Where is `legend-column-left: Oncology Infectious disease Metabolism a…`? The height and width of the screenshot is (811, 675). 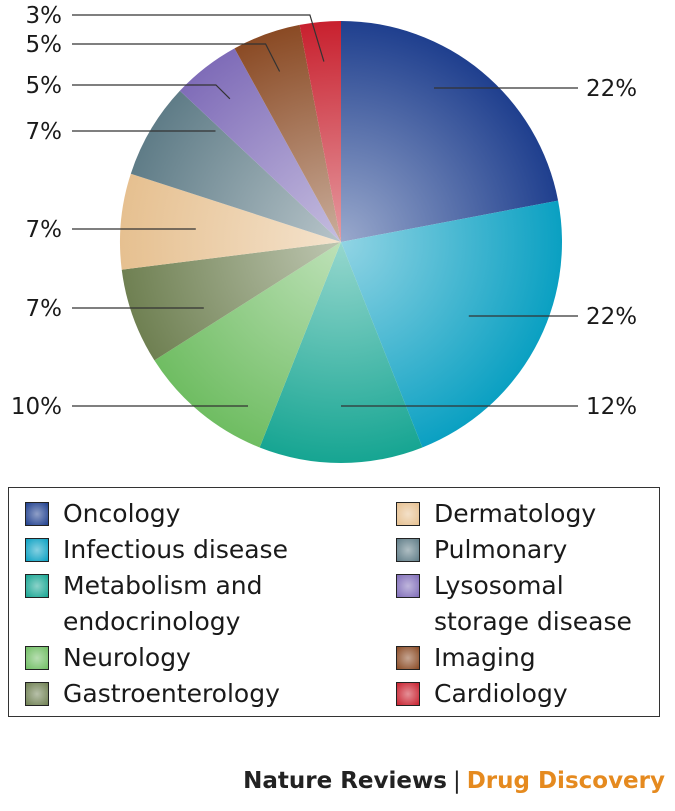 legend-column-left: Oncology Infectious disease Metabolism a… is located at coordinates (203, 604).